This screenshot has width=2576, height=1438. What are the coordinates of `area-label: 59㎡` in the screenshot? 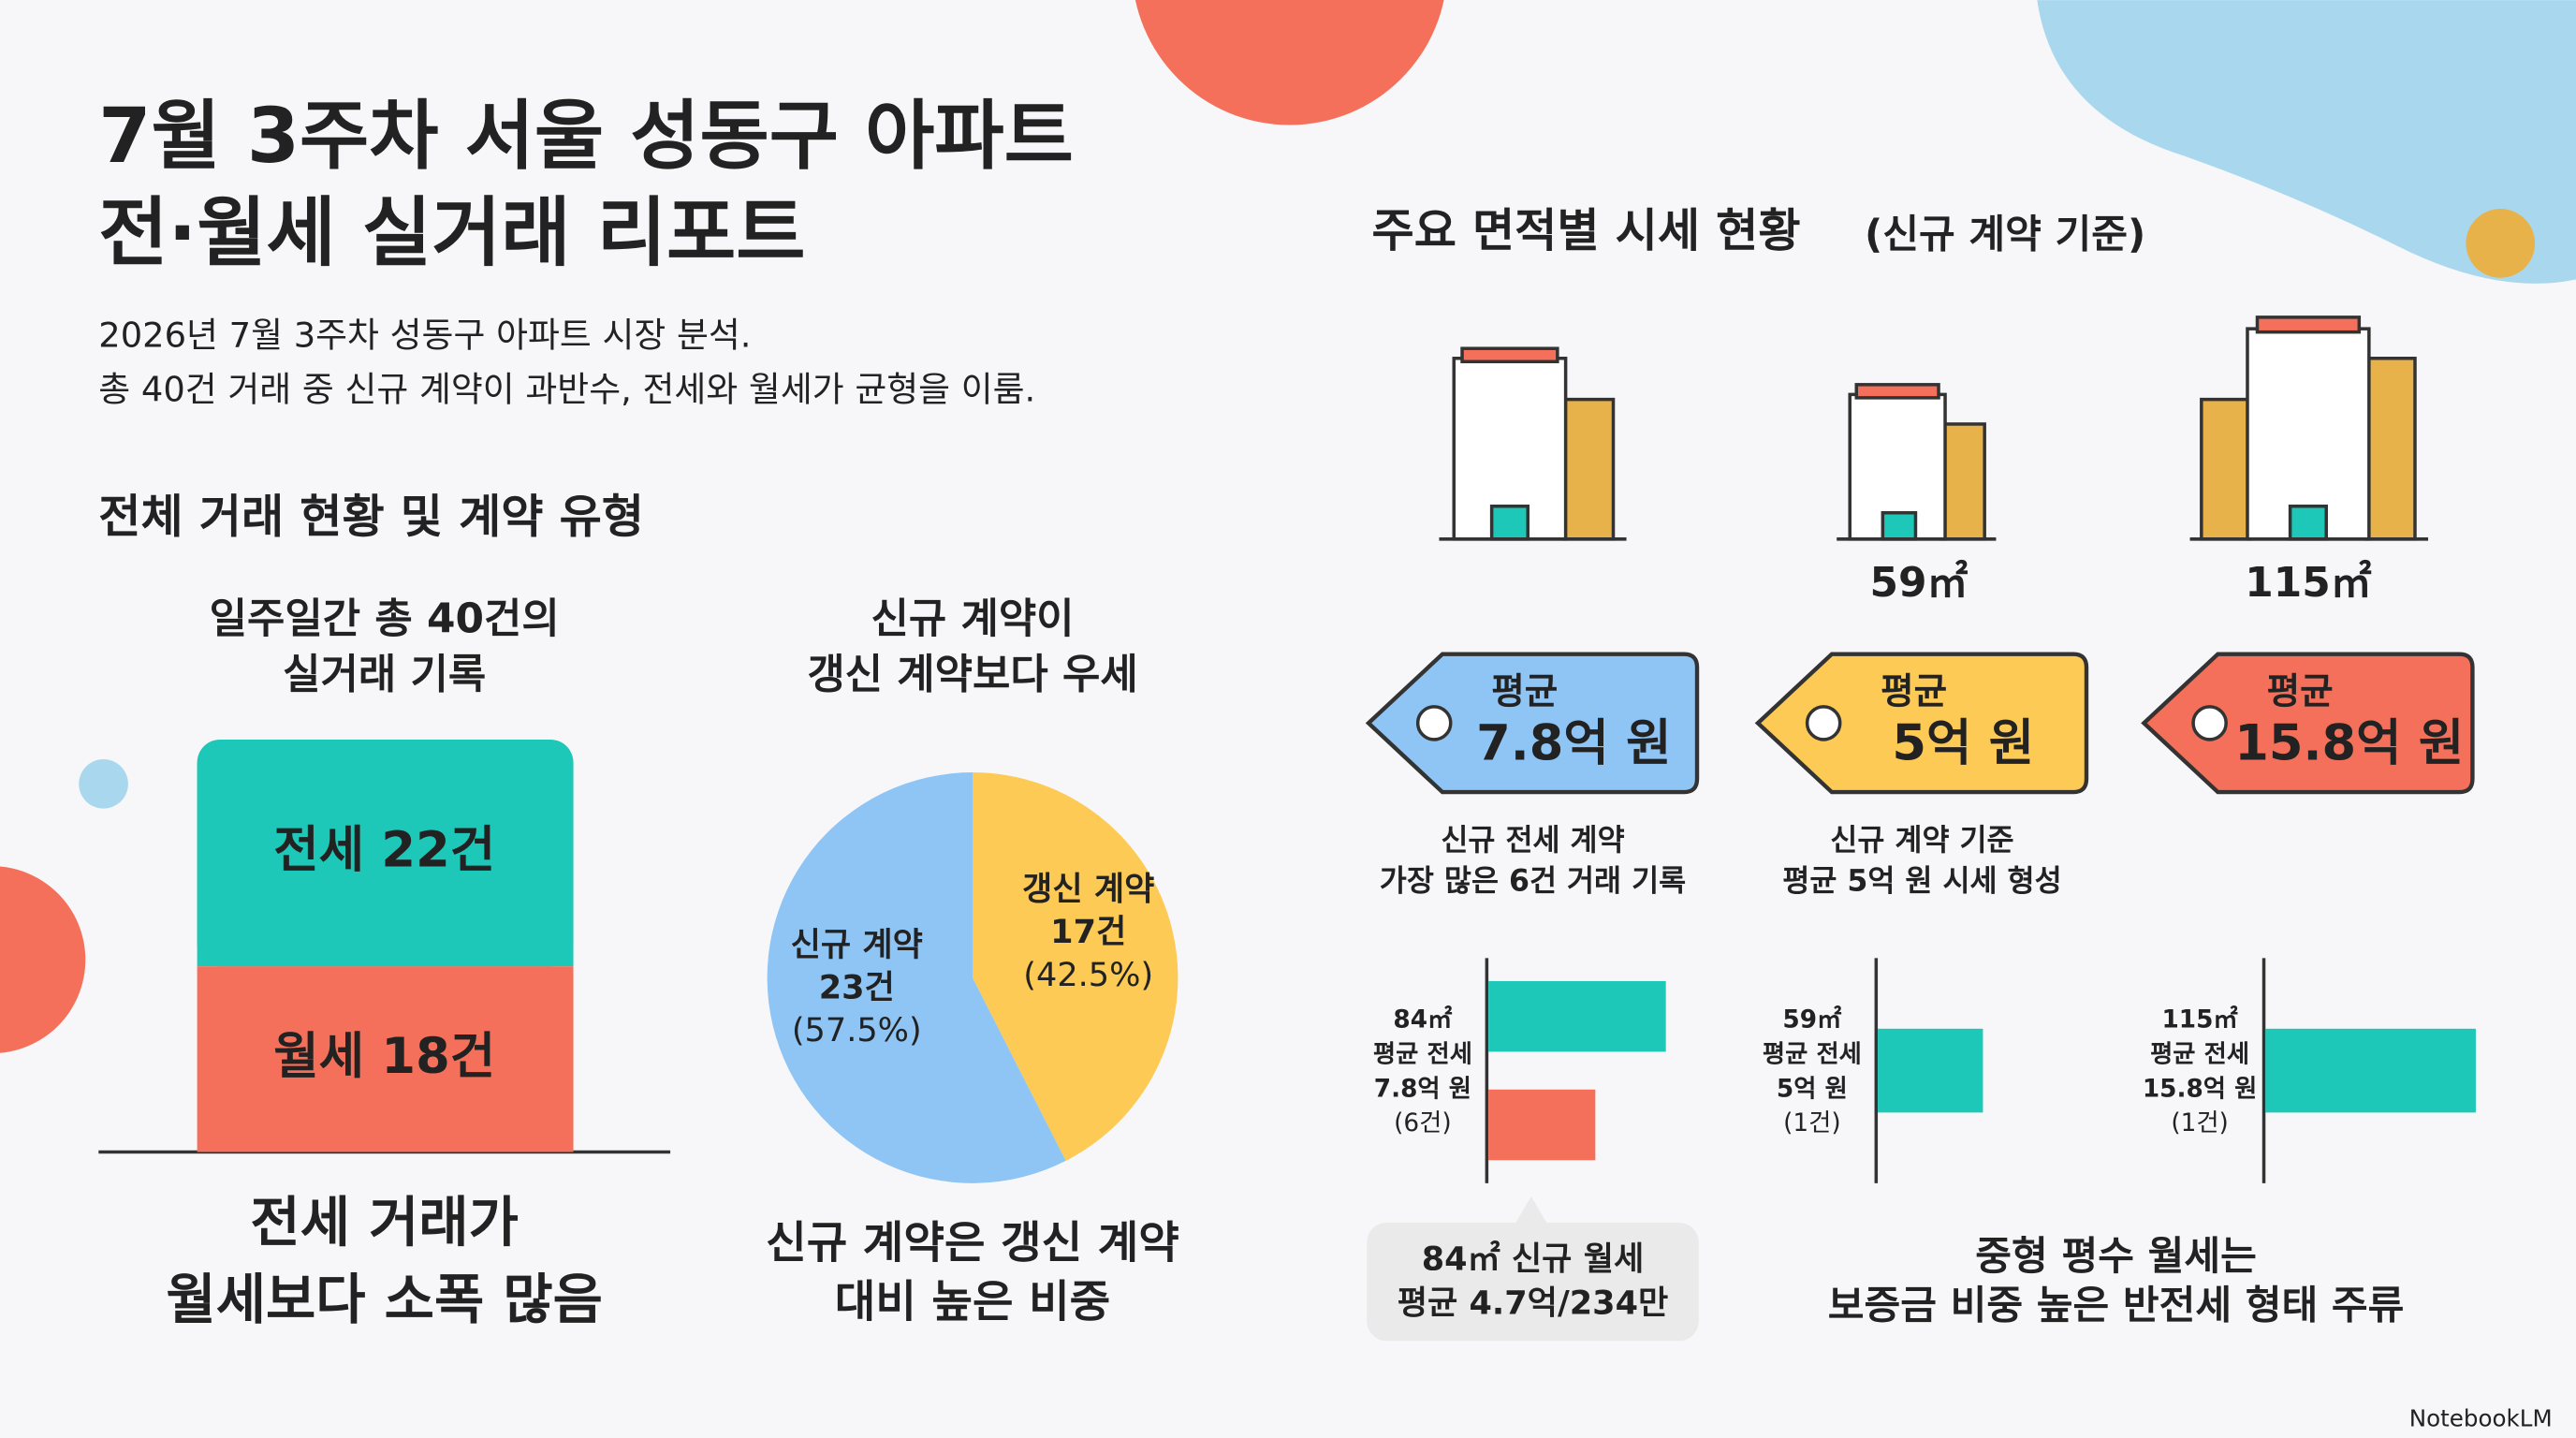 It's located at (1919, 583).